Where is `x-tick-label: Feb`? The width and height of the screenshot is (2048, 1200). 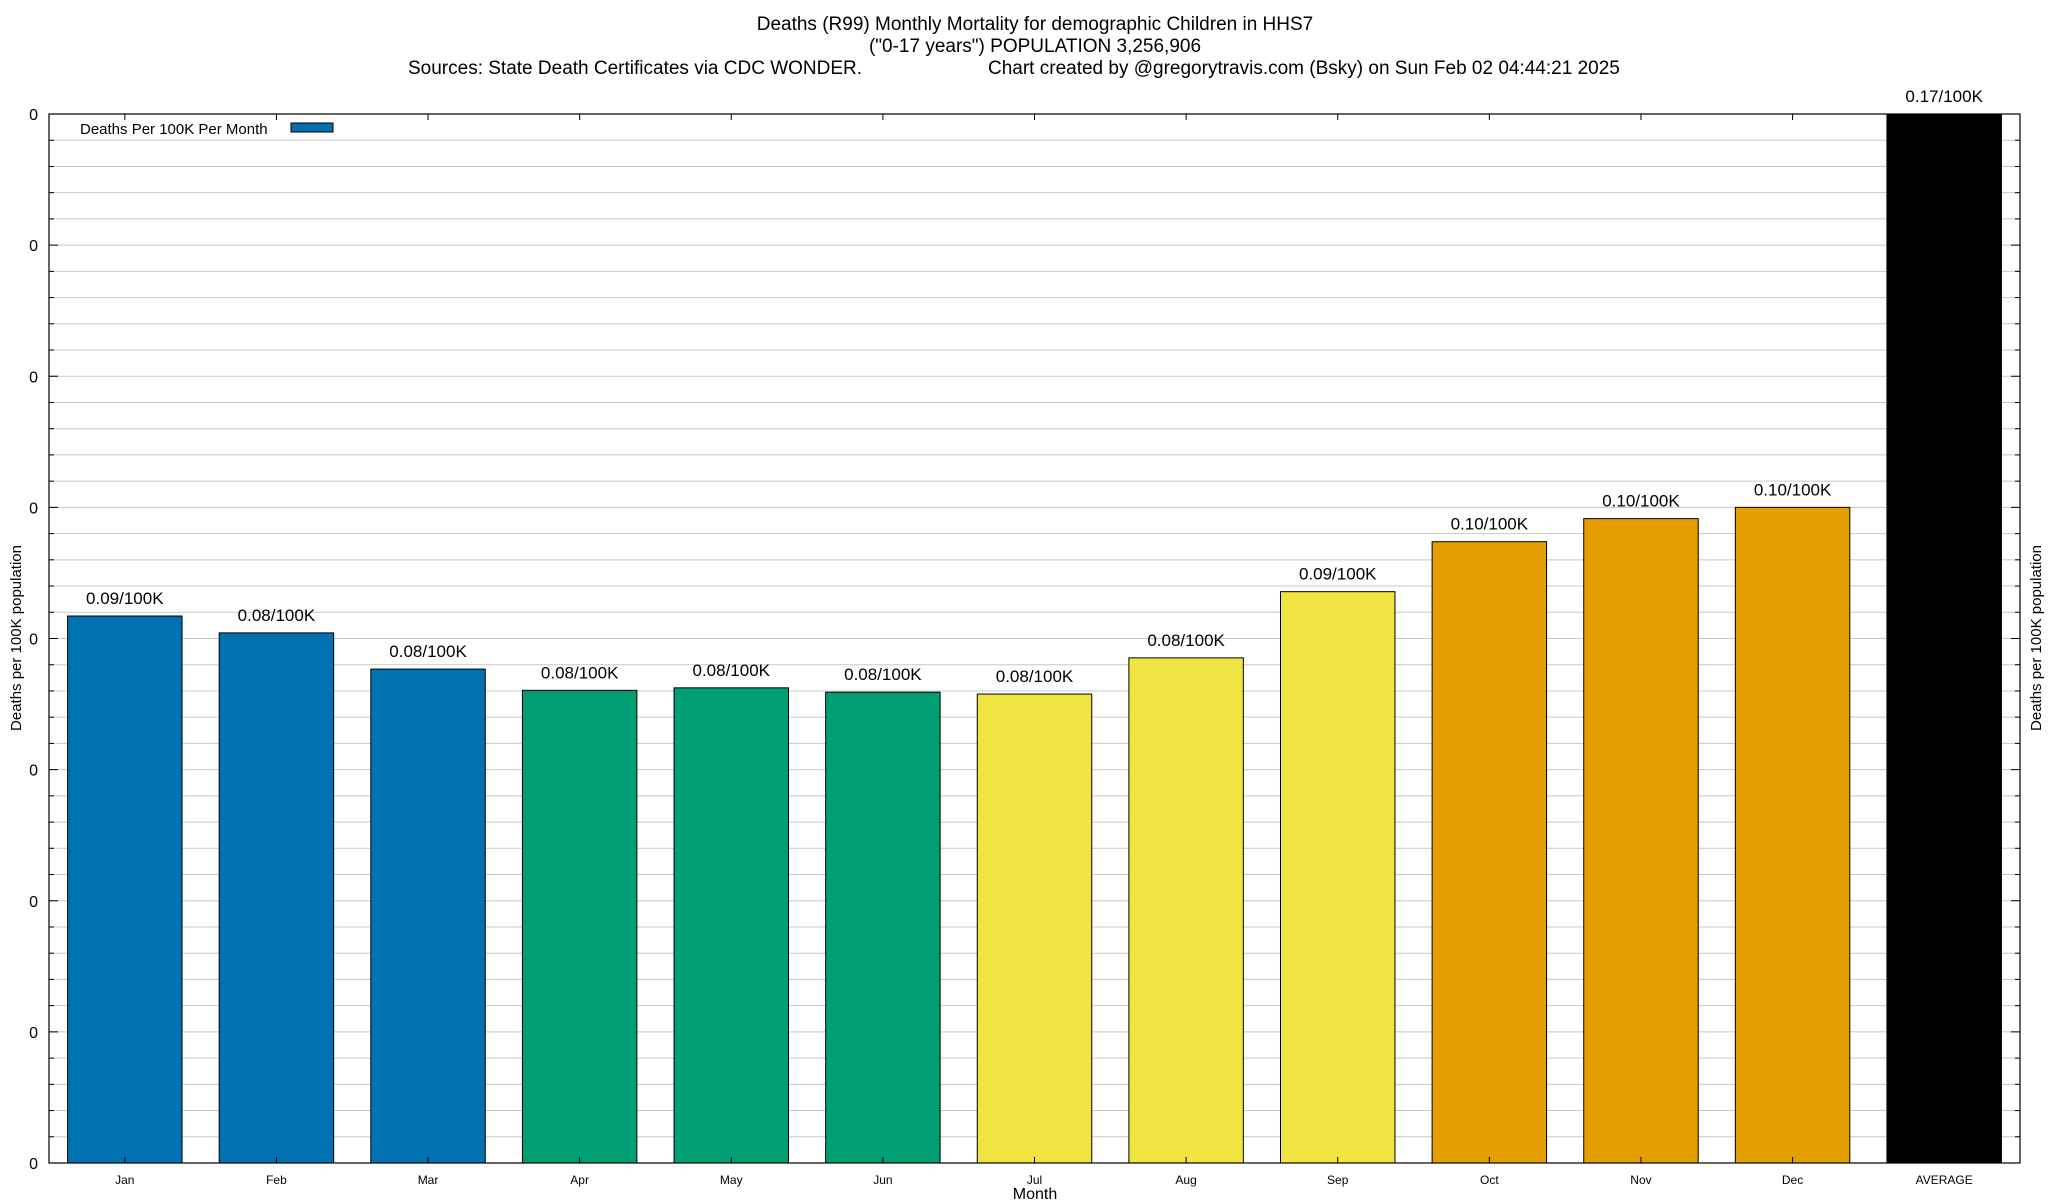 x-tick-label: Feb is located at coordinates (276, 1180).